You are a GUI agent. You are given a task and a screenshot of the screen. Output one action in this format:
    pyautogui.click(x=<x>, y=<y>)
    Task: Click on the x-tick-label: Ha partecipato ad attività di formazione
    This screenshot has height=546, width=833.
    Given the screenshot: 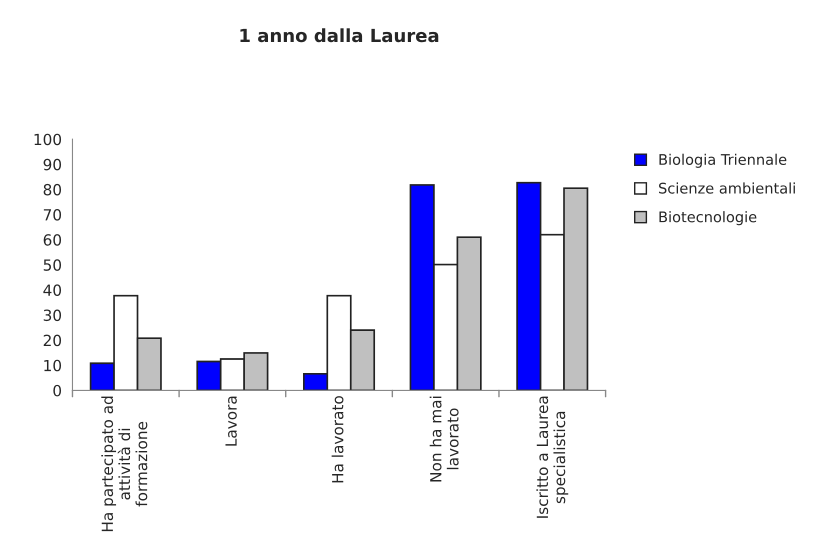 What is the action you would take?
    pyautogui.click(x=124, y=464)
    